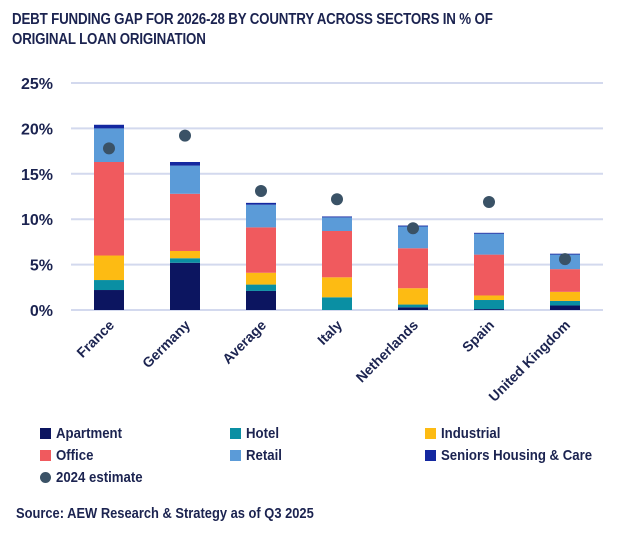 This screenshot has height=539, width=617. Describe the element at coordinates (45, 433) in the screenshot. I see `legend-swatch-apartment` at that location.